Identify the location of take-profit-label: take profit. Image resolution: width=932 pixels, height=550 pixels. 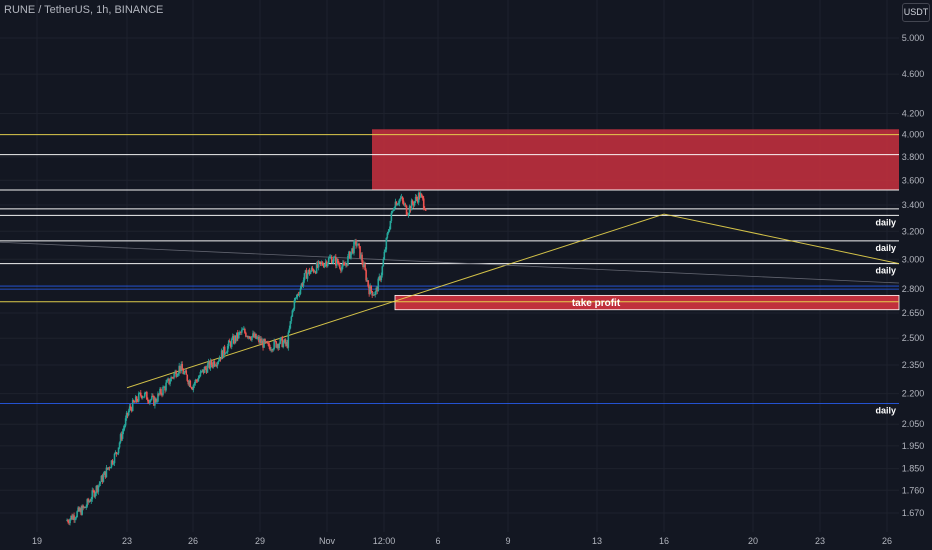
(596, 303).